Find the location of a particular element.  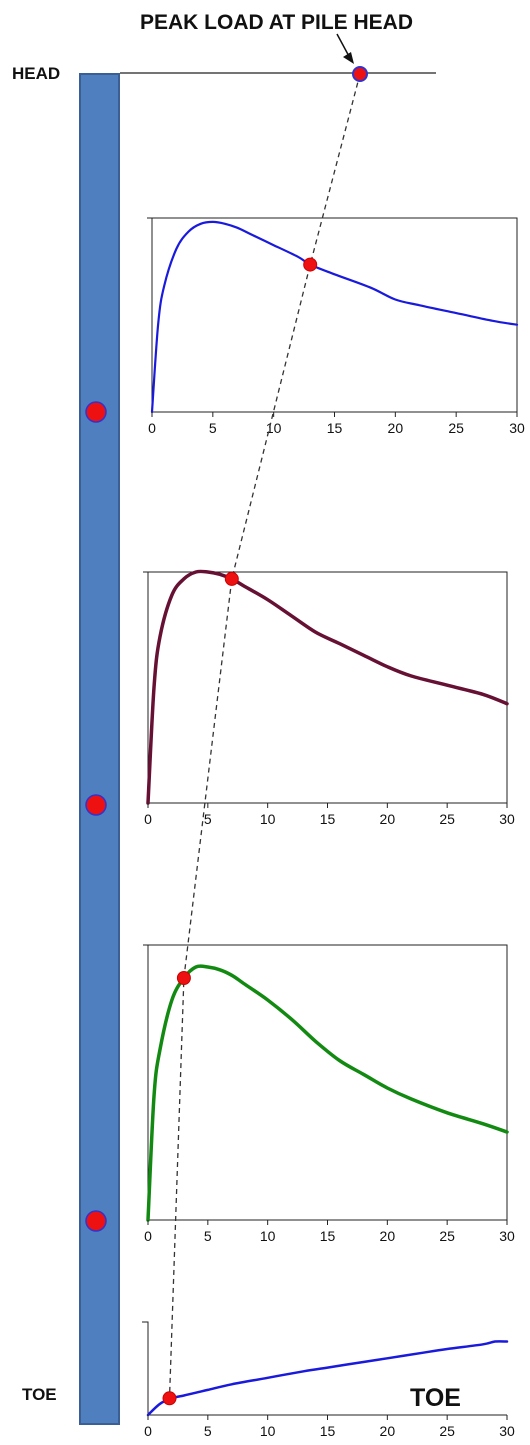

head-label: HEAD is located at coordinates (36, 73).